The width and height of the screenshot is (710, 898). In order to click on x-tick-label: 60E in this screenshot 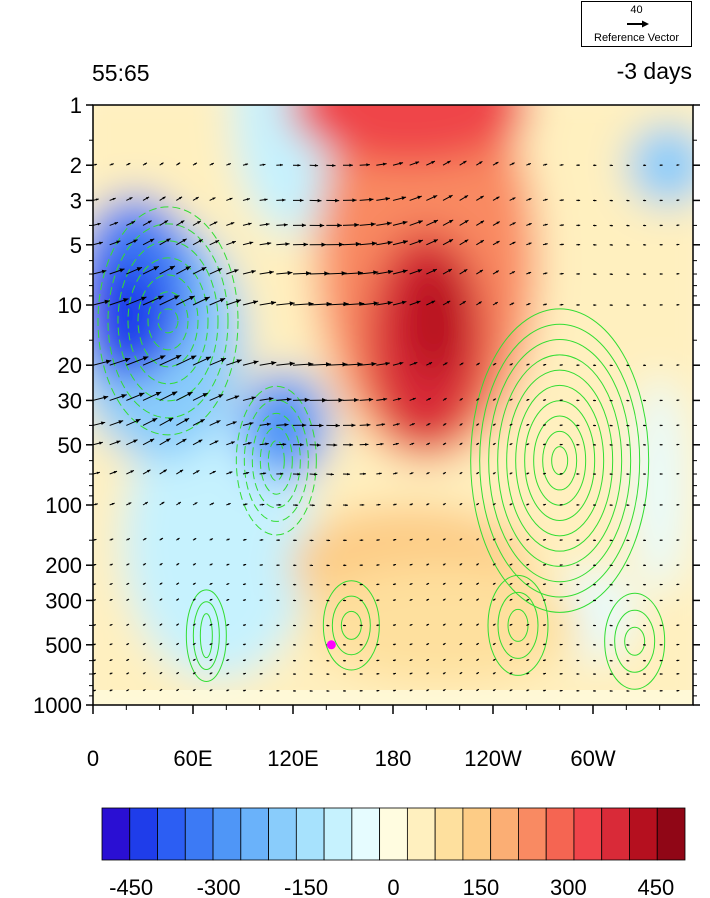, I will do `click(192, 758)`.